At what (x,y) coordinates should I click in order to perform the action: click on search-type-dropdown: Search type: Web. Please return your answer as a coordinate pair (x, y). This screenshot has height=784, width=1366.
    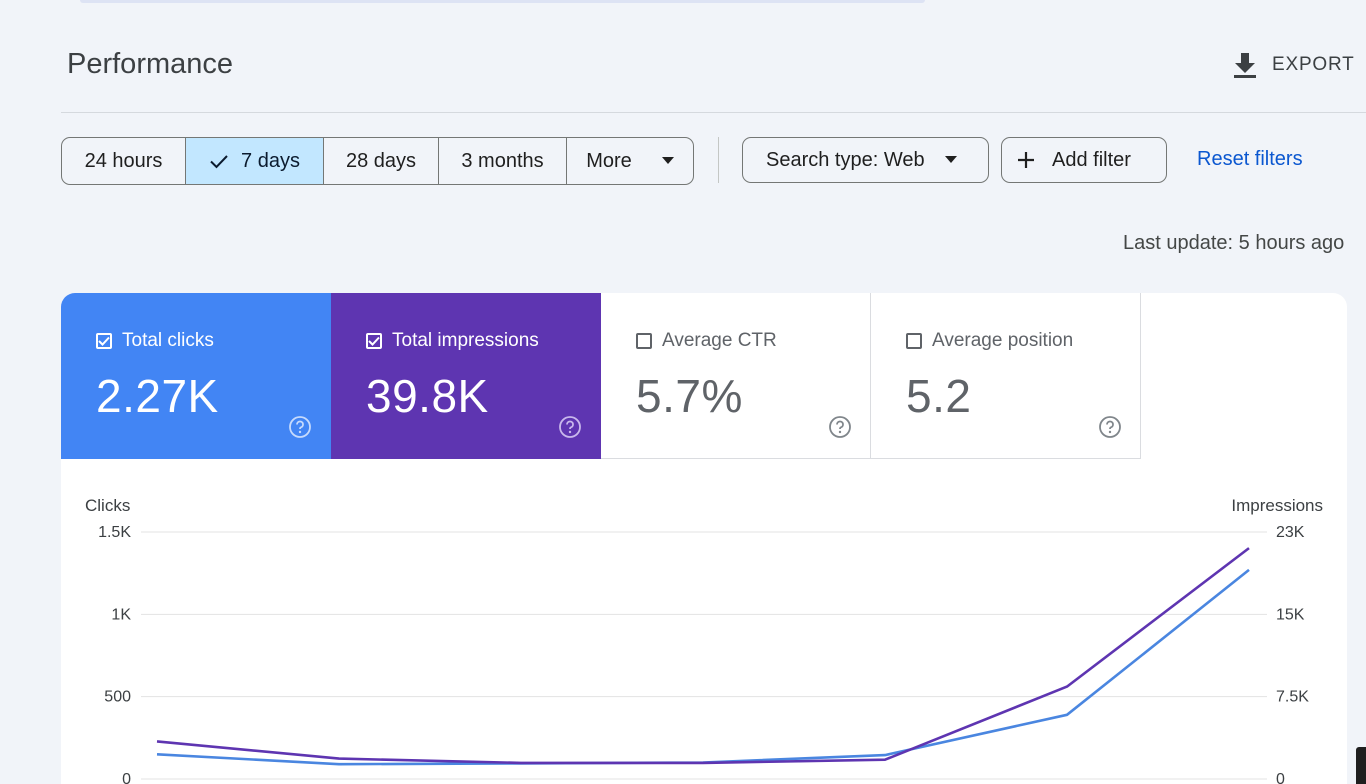
    Looking at the image, I should click on (865, 160).